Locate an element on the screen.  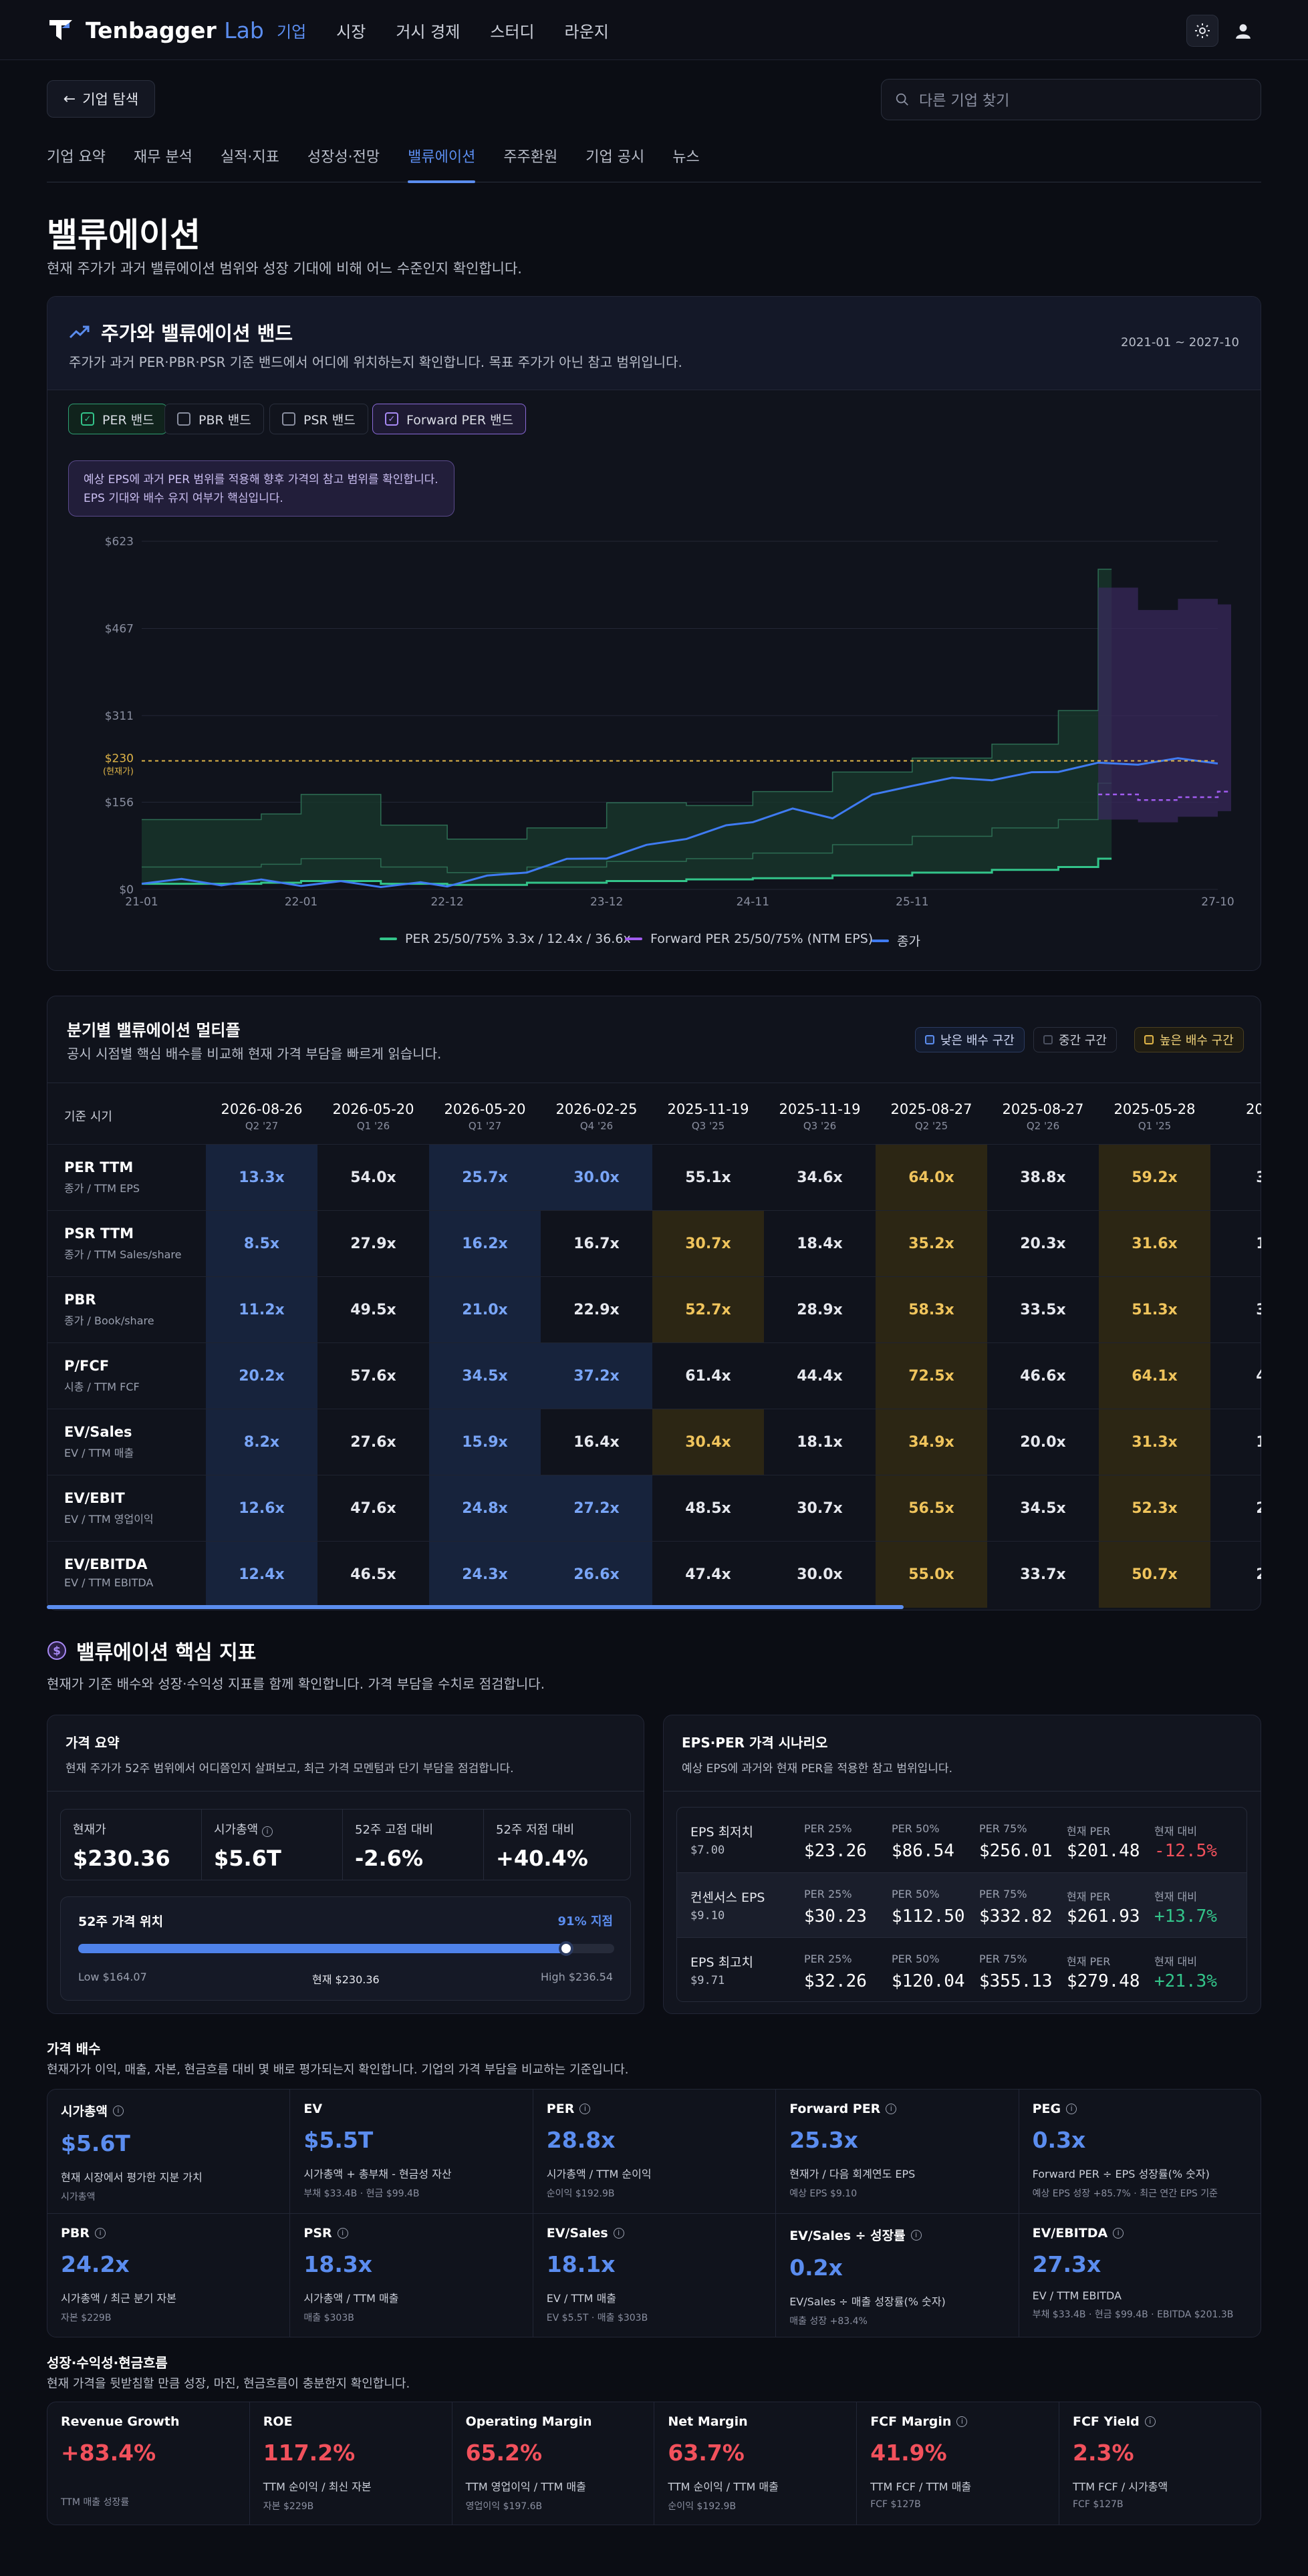
toggle-forward-per-band: ✓ Forward PER 밴드 is located at coordinates (449, 419).